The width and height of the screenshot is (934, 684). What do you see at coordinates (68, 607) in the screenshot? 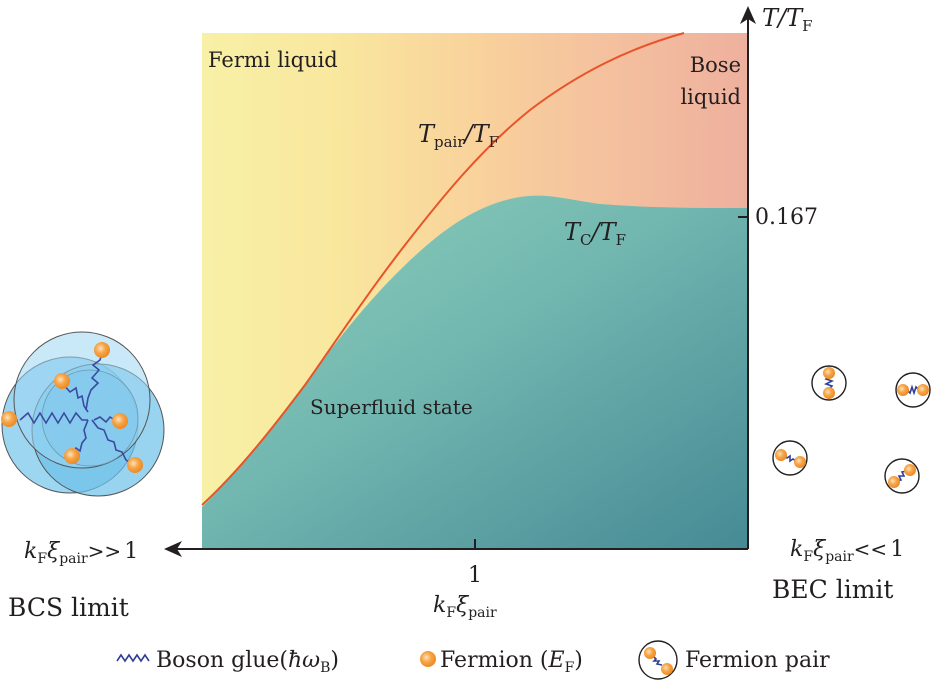
I see `bcs-limit-label: BCS limit` at bounding box center [68, 607].